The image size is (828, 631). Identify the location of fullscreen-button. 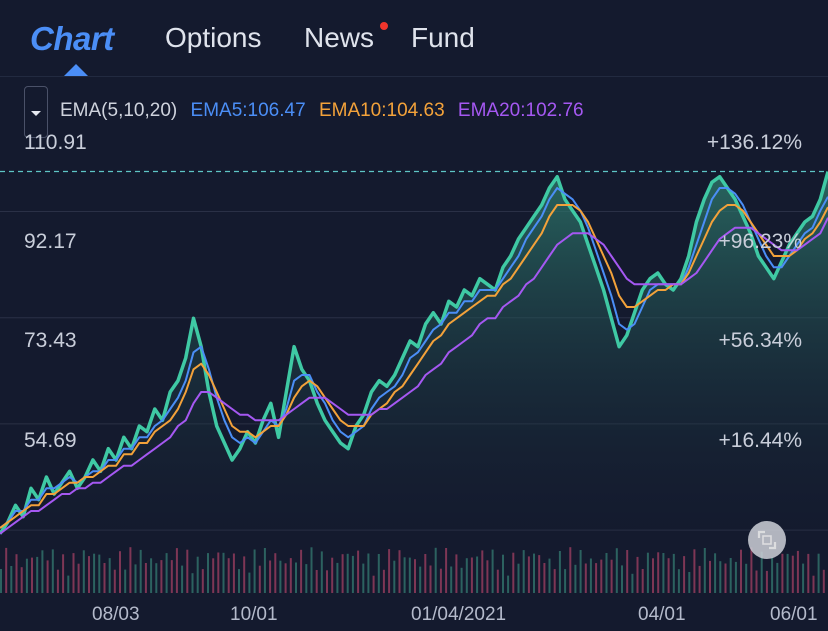
(767, 540).